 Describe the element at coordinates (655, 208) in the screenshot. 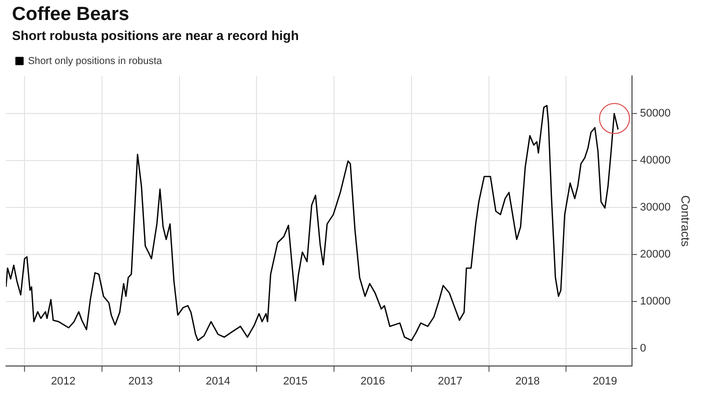

I see `y-tick-label: 30000` at that location.